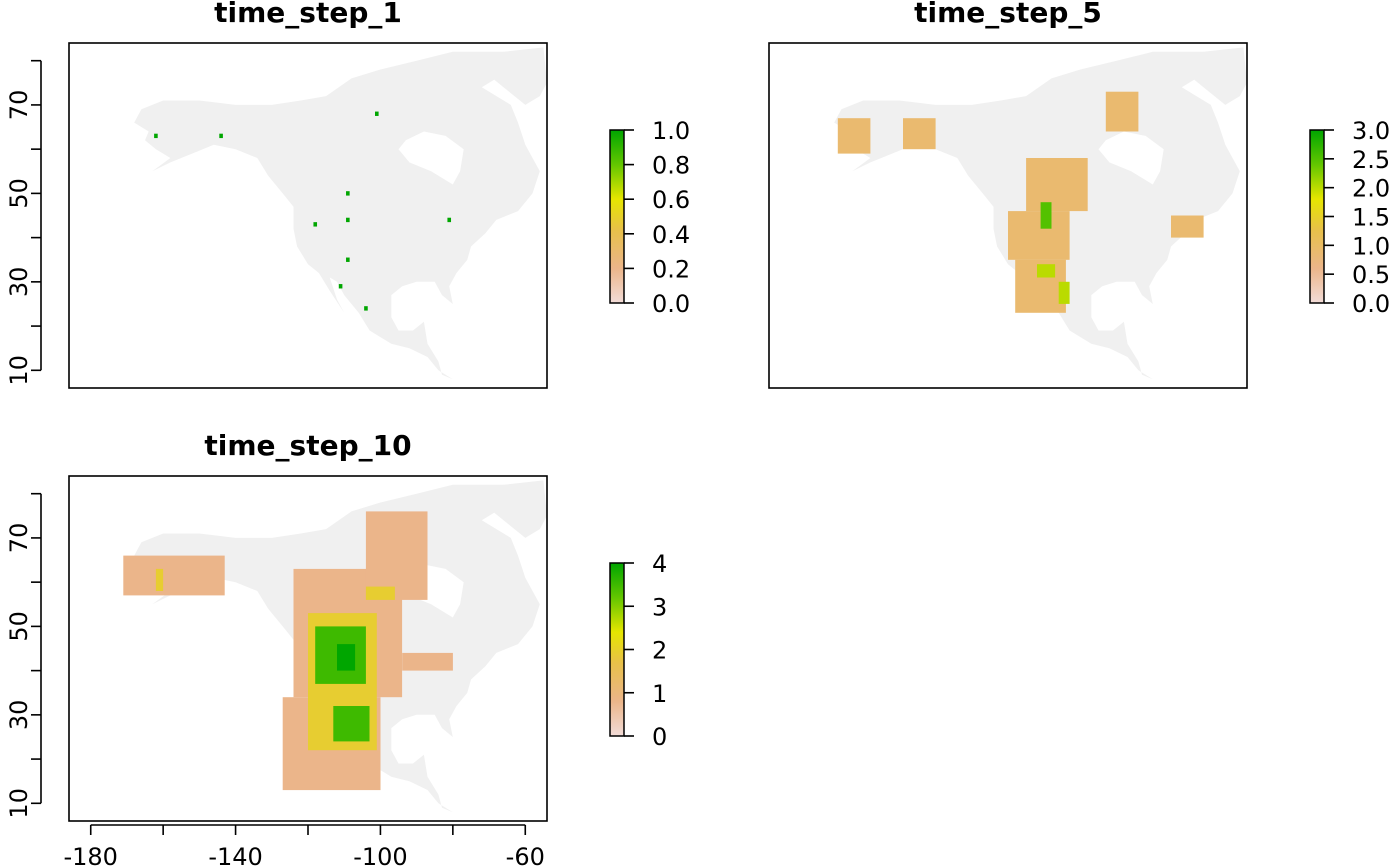 This screenshot has width=1400, height=866. Describe the element at coordinates (1371, 218) in the screenshot. I see `legend-label: 1.5` at that location.